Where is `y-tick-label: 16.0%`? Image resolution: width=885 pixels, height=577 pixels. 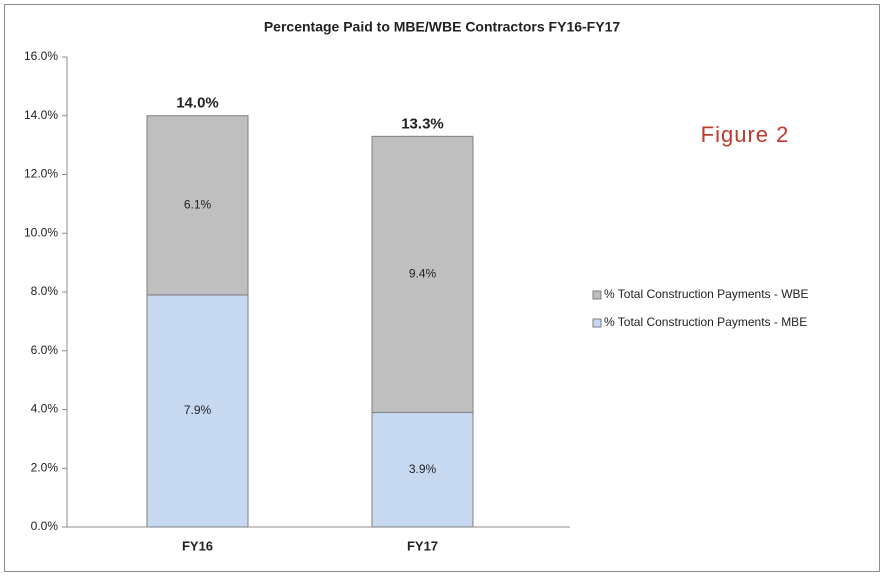 y-tick-label: 16.0% is located at coordinates (41, 56).